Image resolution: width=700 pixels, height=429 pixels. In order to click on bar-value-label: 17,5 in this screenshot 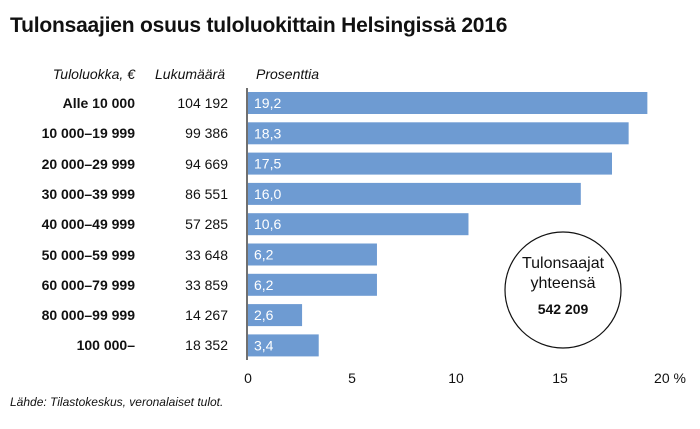, I will do `click(267, 164)`.